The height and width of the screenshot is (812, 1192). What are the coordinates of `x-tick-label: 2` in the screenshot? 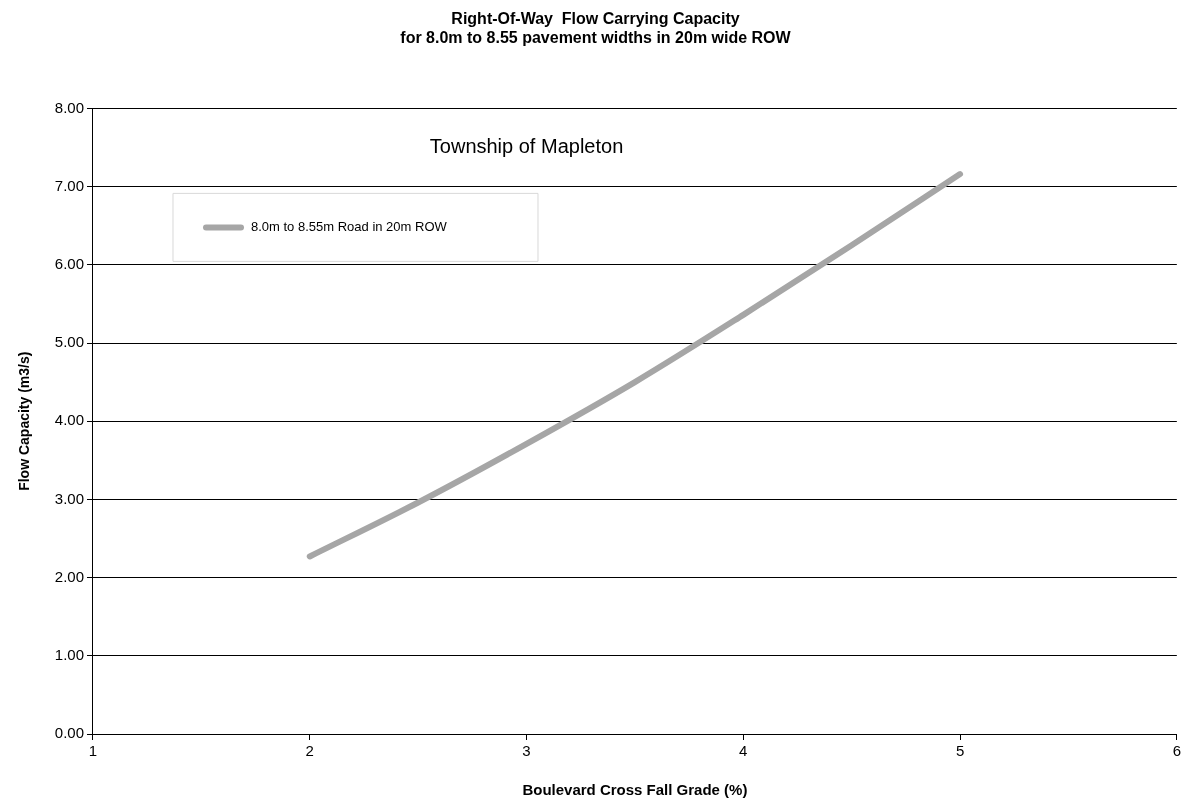 It's located at (309, 751).